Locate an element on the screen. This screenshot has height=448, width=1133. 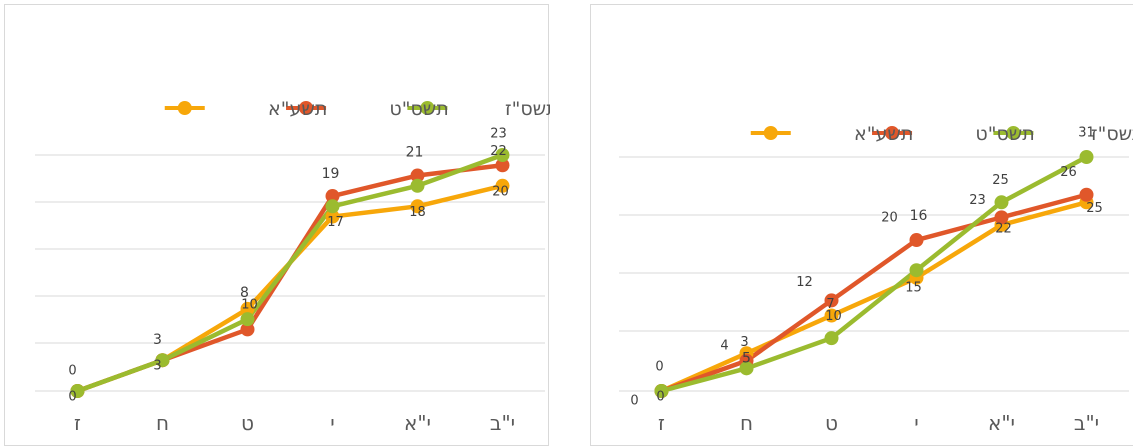
data-label: 12 is located at coordinates (804, 282).